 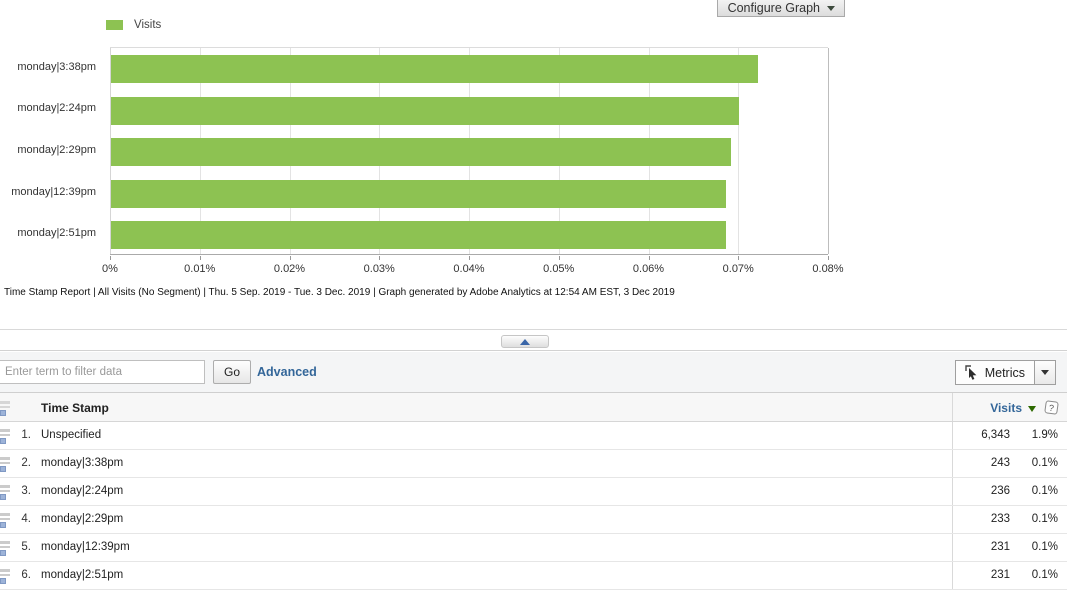 What do you see at coordinates (26, 491) in the screenshot?
I see `row-number: 3.` at bounding box center [26, 491].